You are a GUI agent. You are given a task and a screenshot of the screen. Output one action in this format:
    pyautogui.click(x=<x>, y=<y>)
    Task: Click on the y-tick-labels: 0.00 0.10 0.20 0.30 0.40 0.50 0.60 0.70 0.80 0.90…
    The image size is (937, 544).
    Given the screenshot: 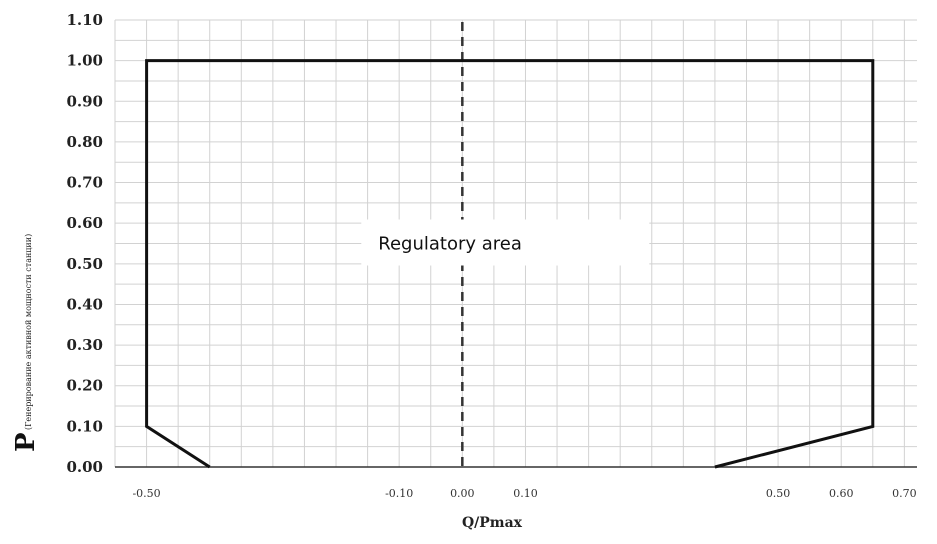 What is the action you would take?
    pyautogui.click(x=84, y=243)
    